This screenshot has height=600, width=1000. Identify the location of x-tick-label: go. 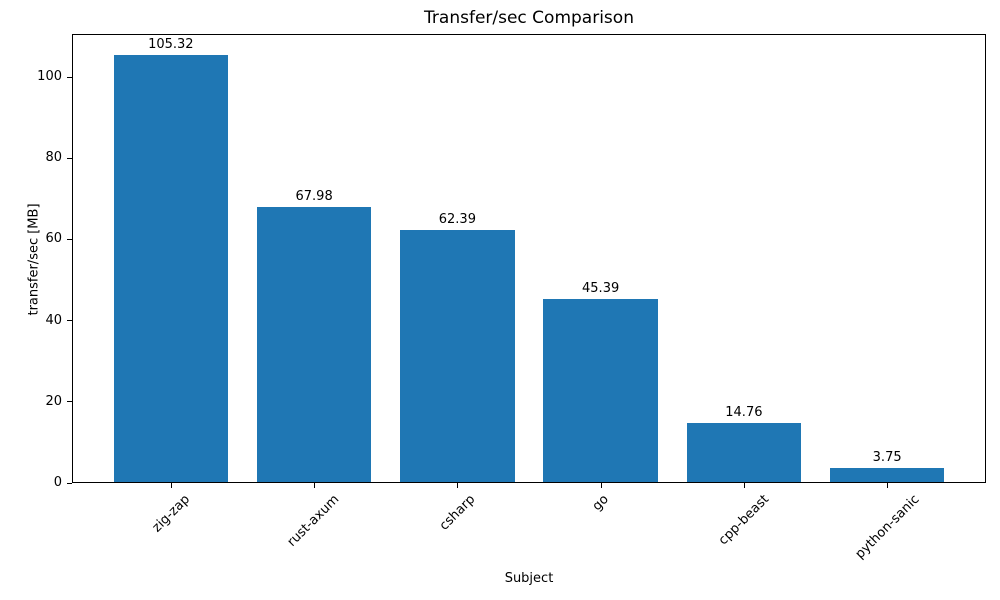
(600, 503).